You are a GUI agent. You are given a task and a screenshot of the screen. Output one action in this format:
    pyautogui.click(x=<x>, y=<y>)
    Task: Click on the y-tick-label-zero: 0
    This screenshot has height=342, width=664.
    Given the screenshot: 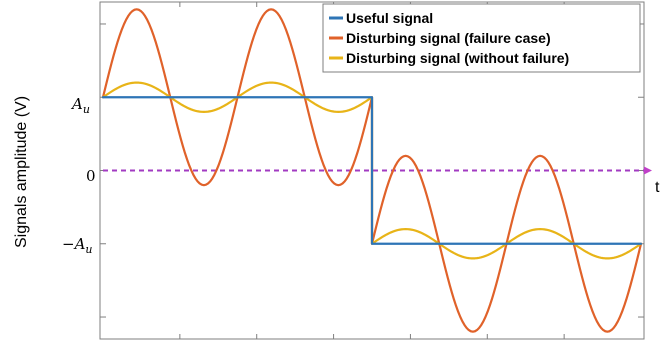 What is the action you would take?
    pyautogui.click(x=91, y=176)
    